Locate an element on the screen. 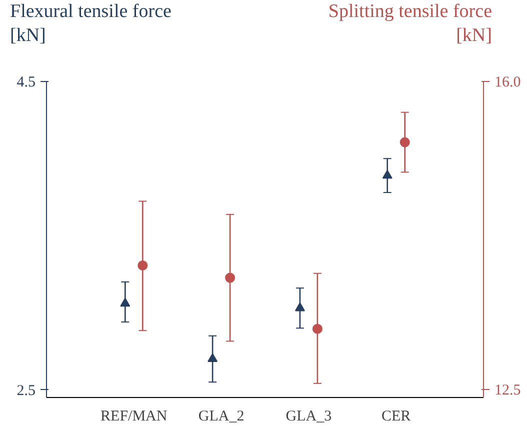  x-tick-label: CER is located at coordinates (396, 416).